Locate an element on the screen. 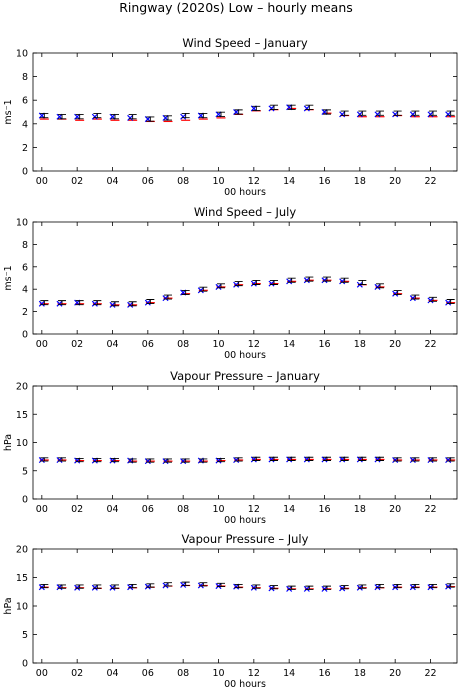  y-tick-label: 10 is located at coordinates (22, 54).